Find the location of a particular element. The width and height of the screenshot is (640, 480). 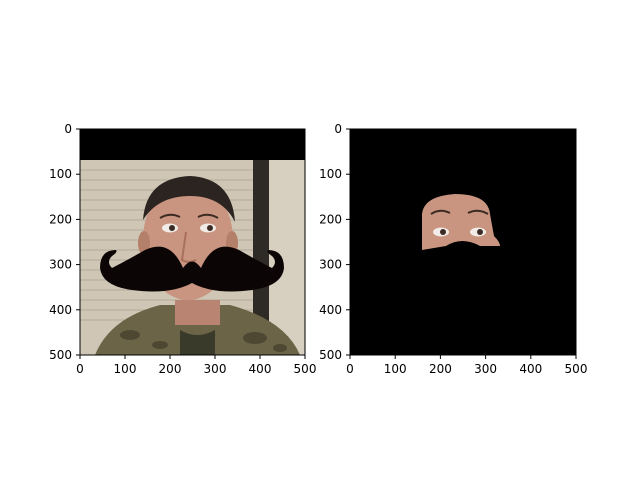

right-ytick-label: 300 is located at coordinates (330, 265).